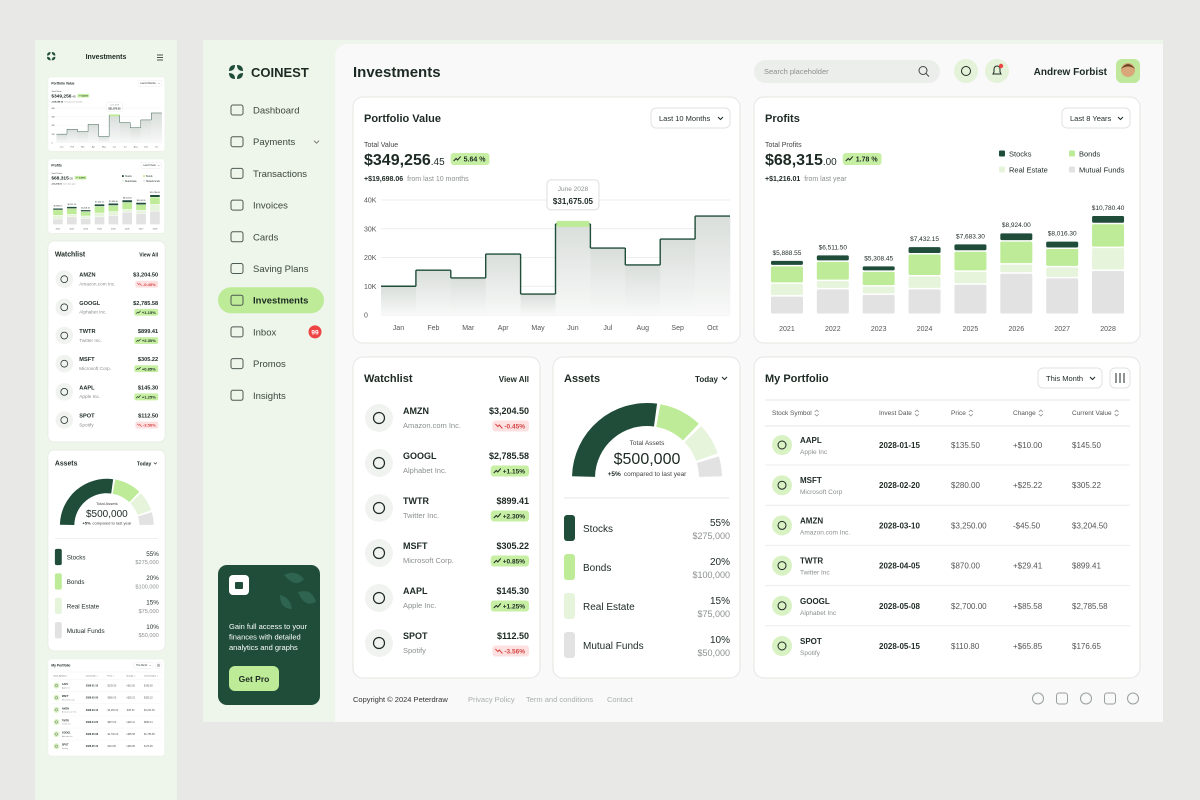  Describe the element at coordinates (620, 699) in the screenshot. I see `footer-link: Contact` at that location.